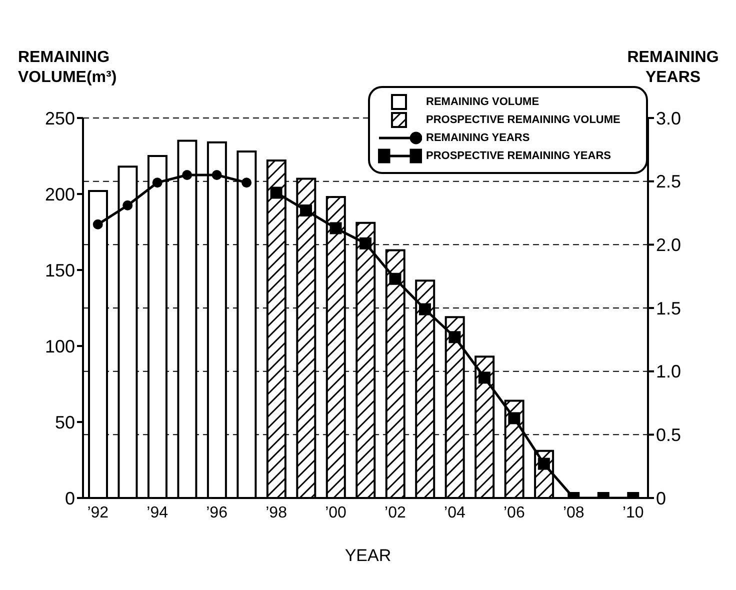  Describe the element at coordinates (68, 68) in the screenshot. I see `y-axis-title: REMAINING VOLUME(m³)` at that location.